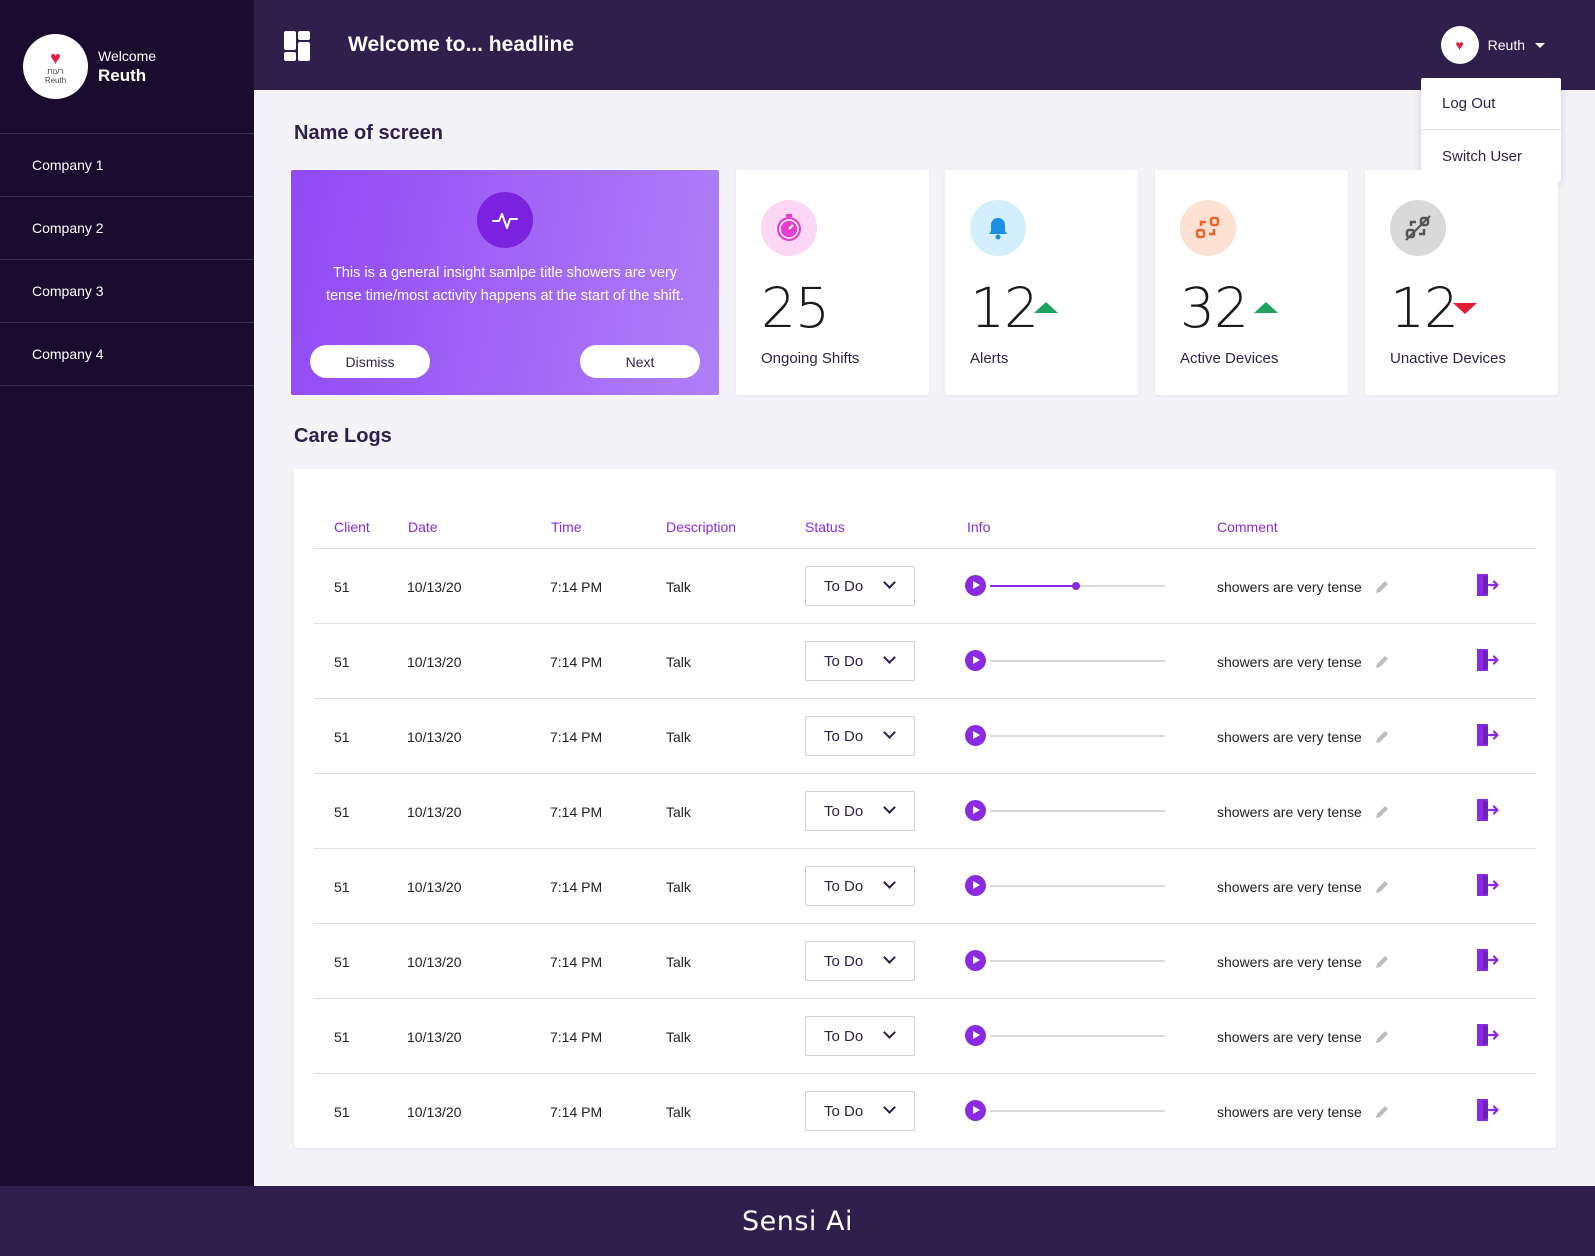 This screenshot has width=1595, height=1256. What do you see at coordinates (423, 527) in the screenshot?
I see `column-header-date: Date` at bounding box center [423, 527].